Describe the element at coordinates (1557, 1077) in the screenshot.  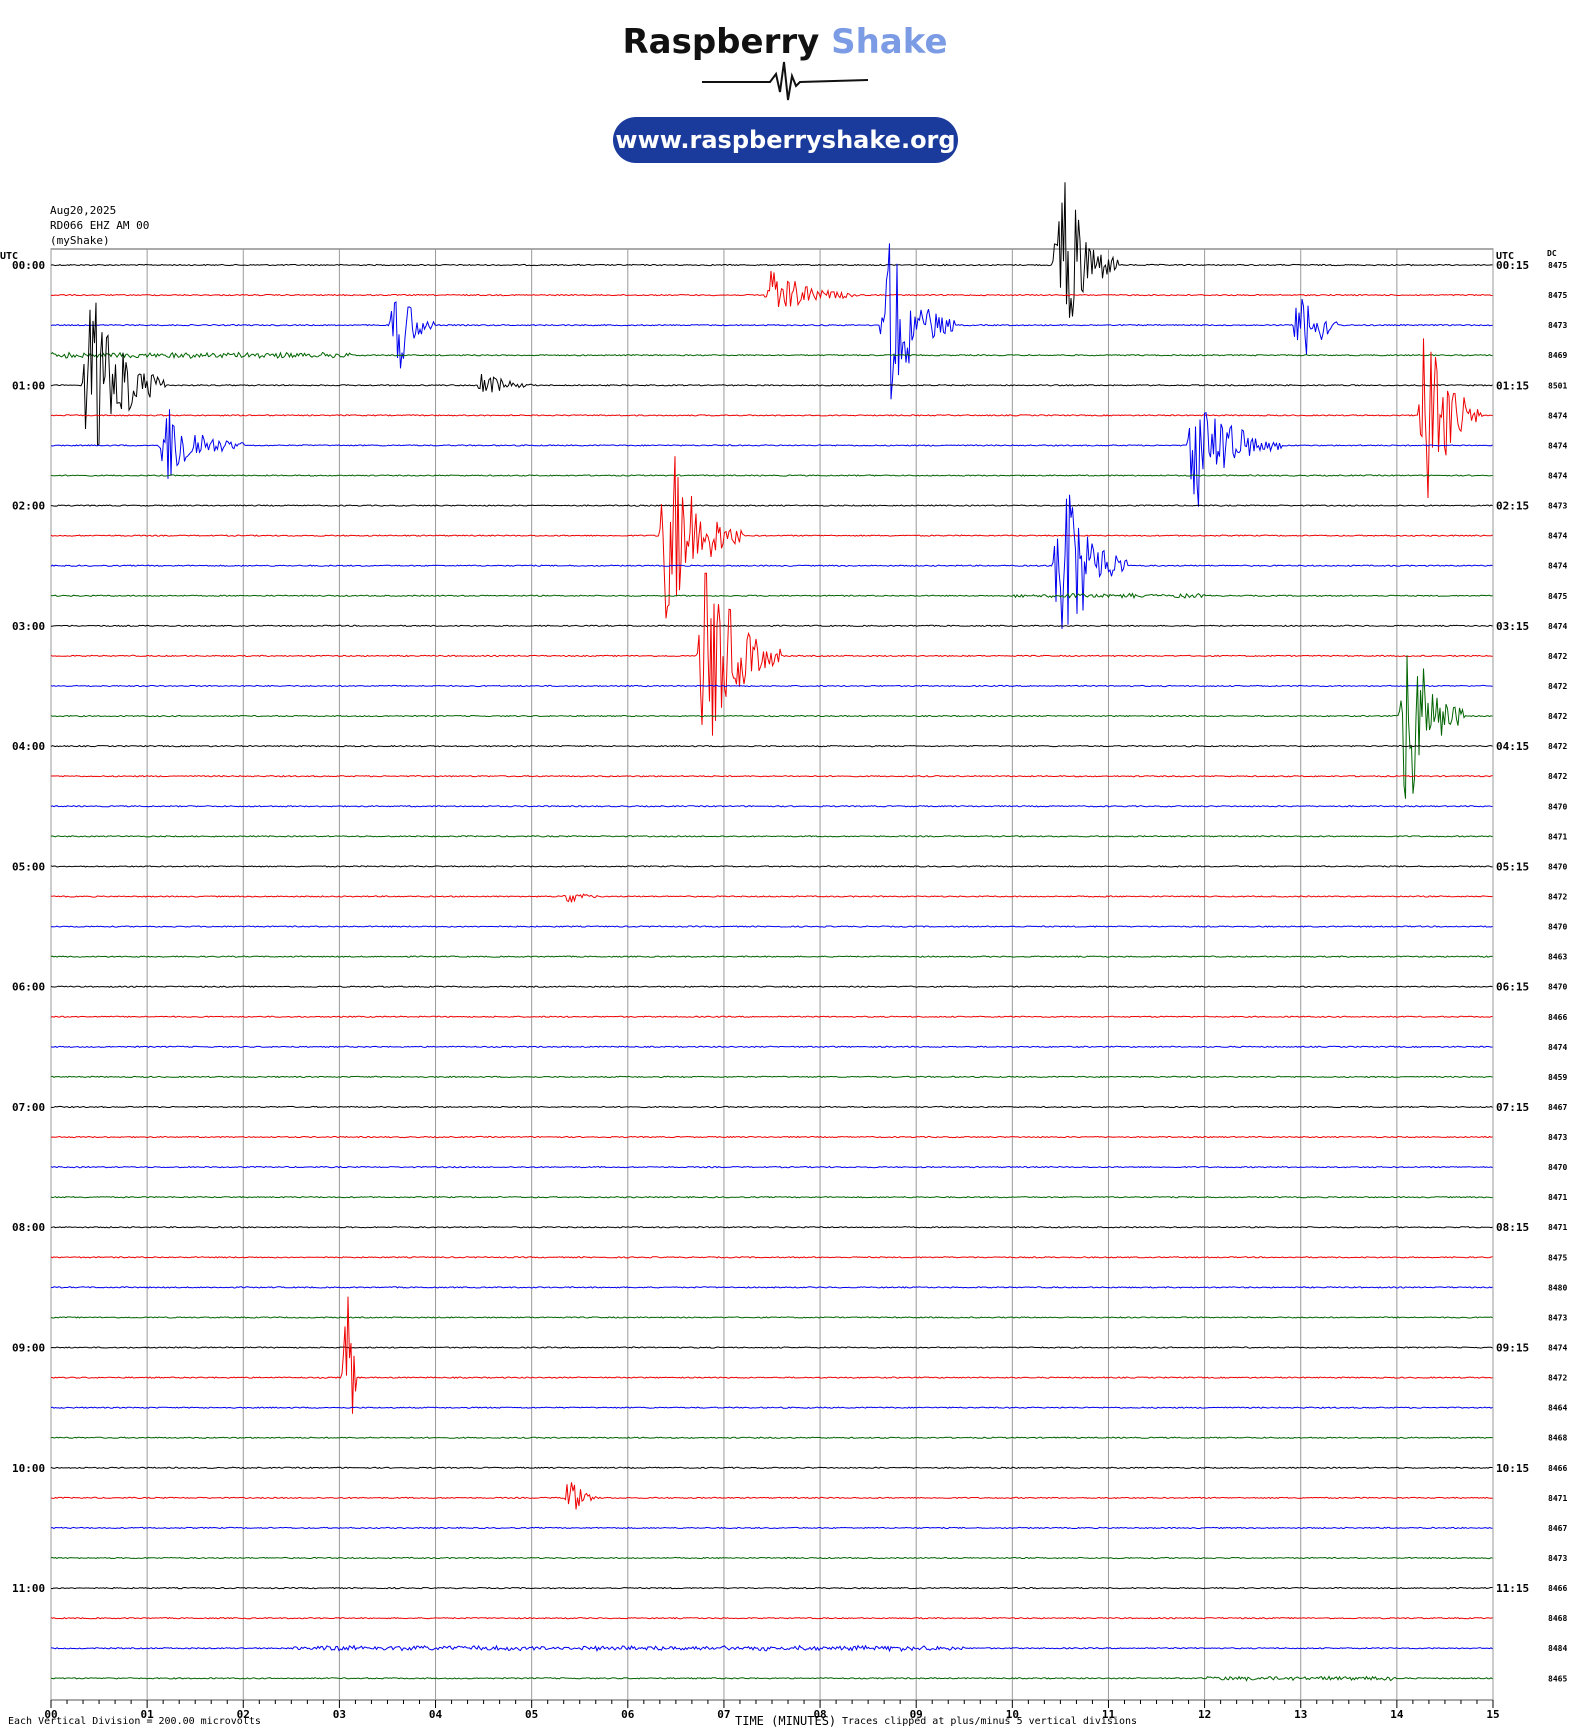
I see `dc-offset-label: 8459` at that location.